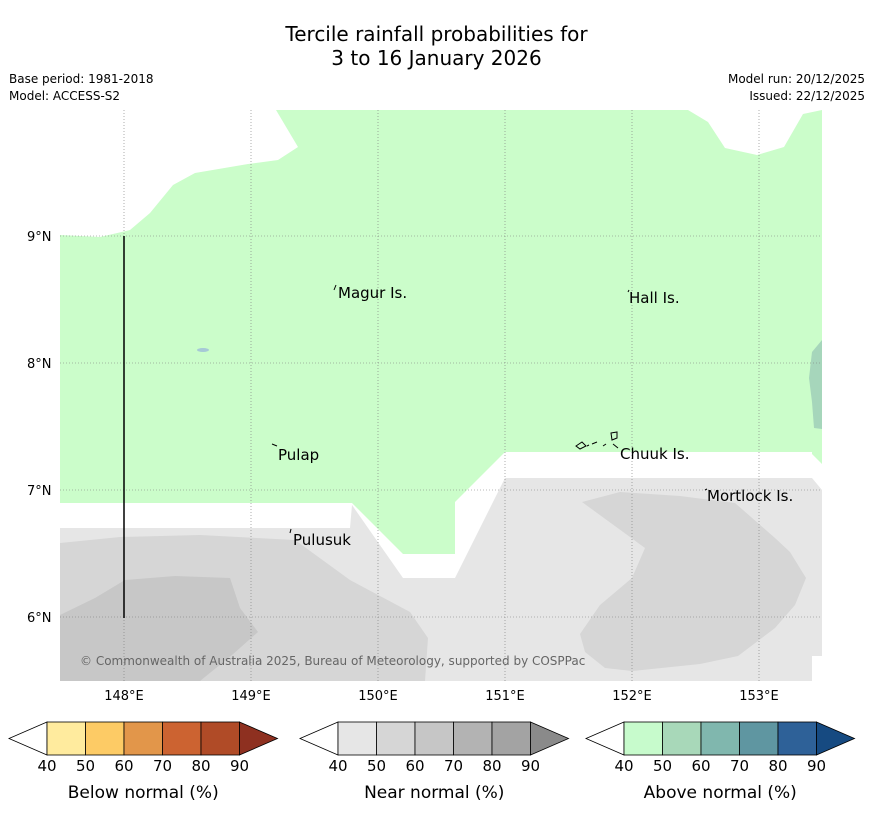  Describe the element at coordinates (654, 454) in the screenshot. I see `place-label-chuuk: Chuuk Is.` at that location.